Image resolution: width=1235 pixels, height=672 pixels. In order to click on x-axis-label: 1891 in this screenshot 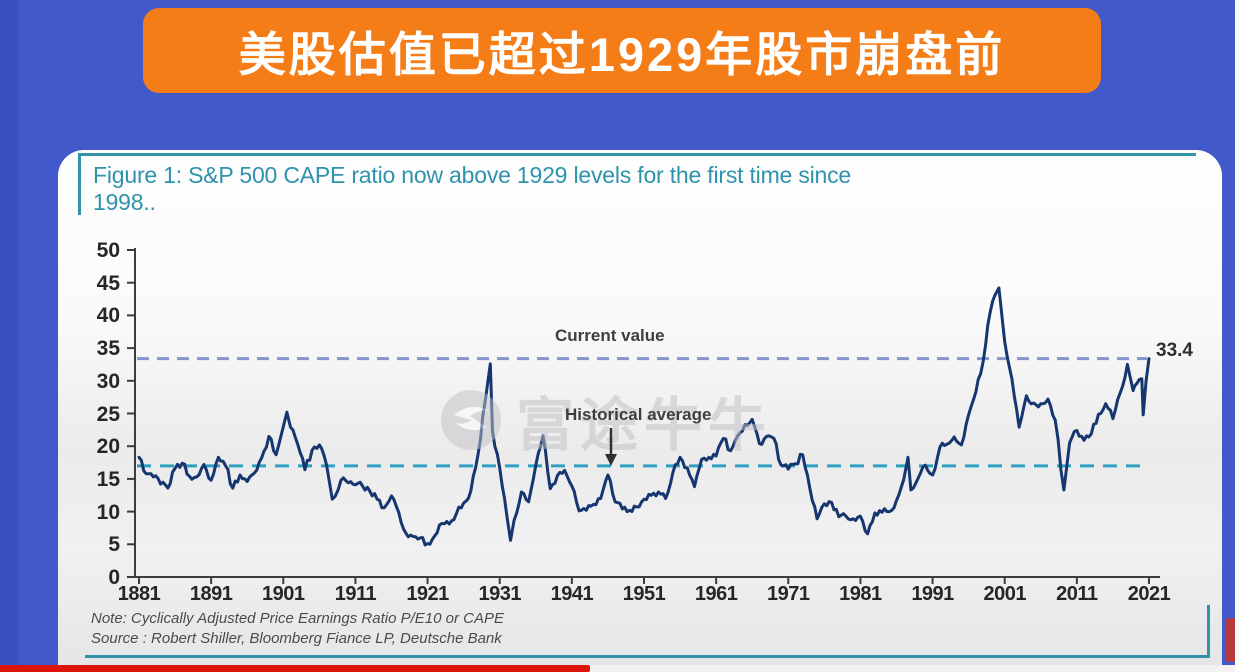, I will do `click(211, 594)`.